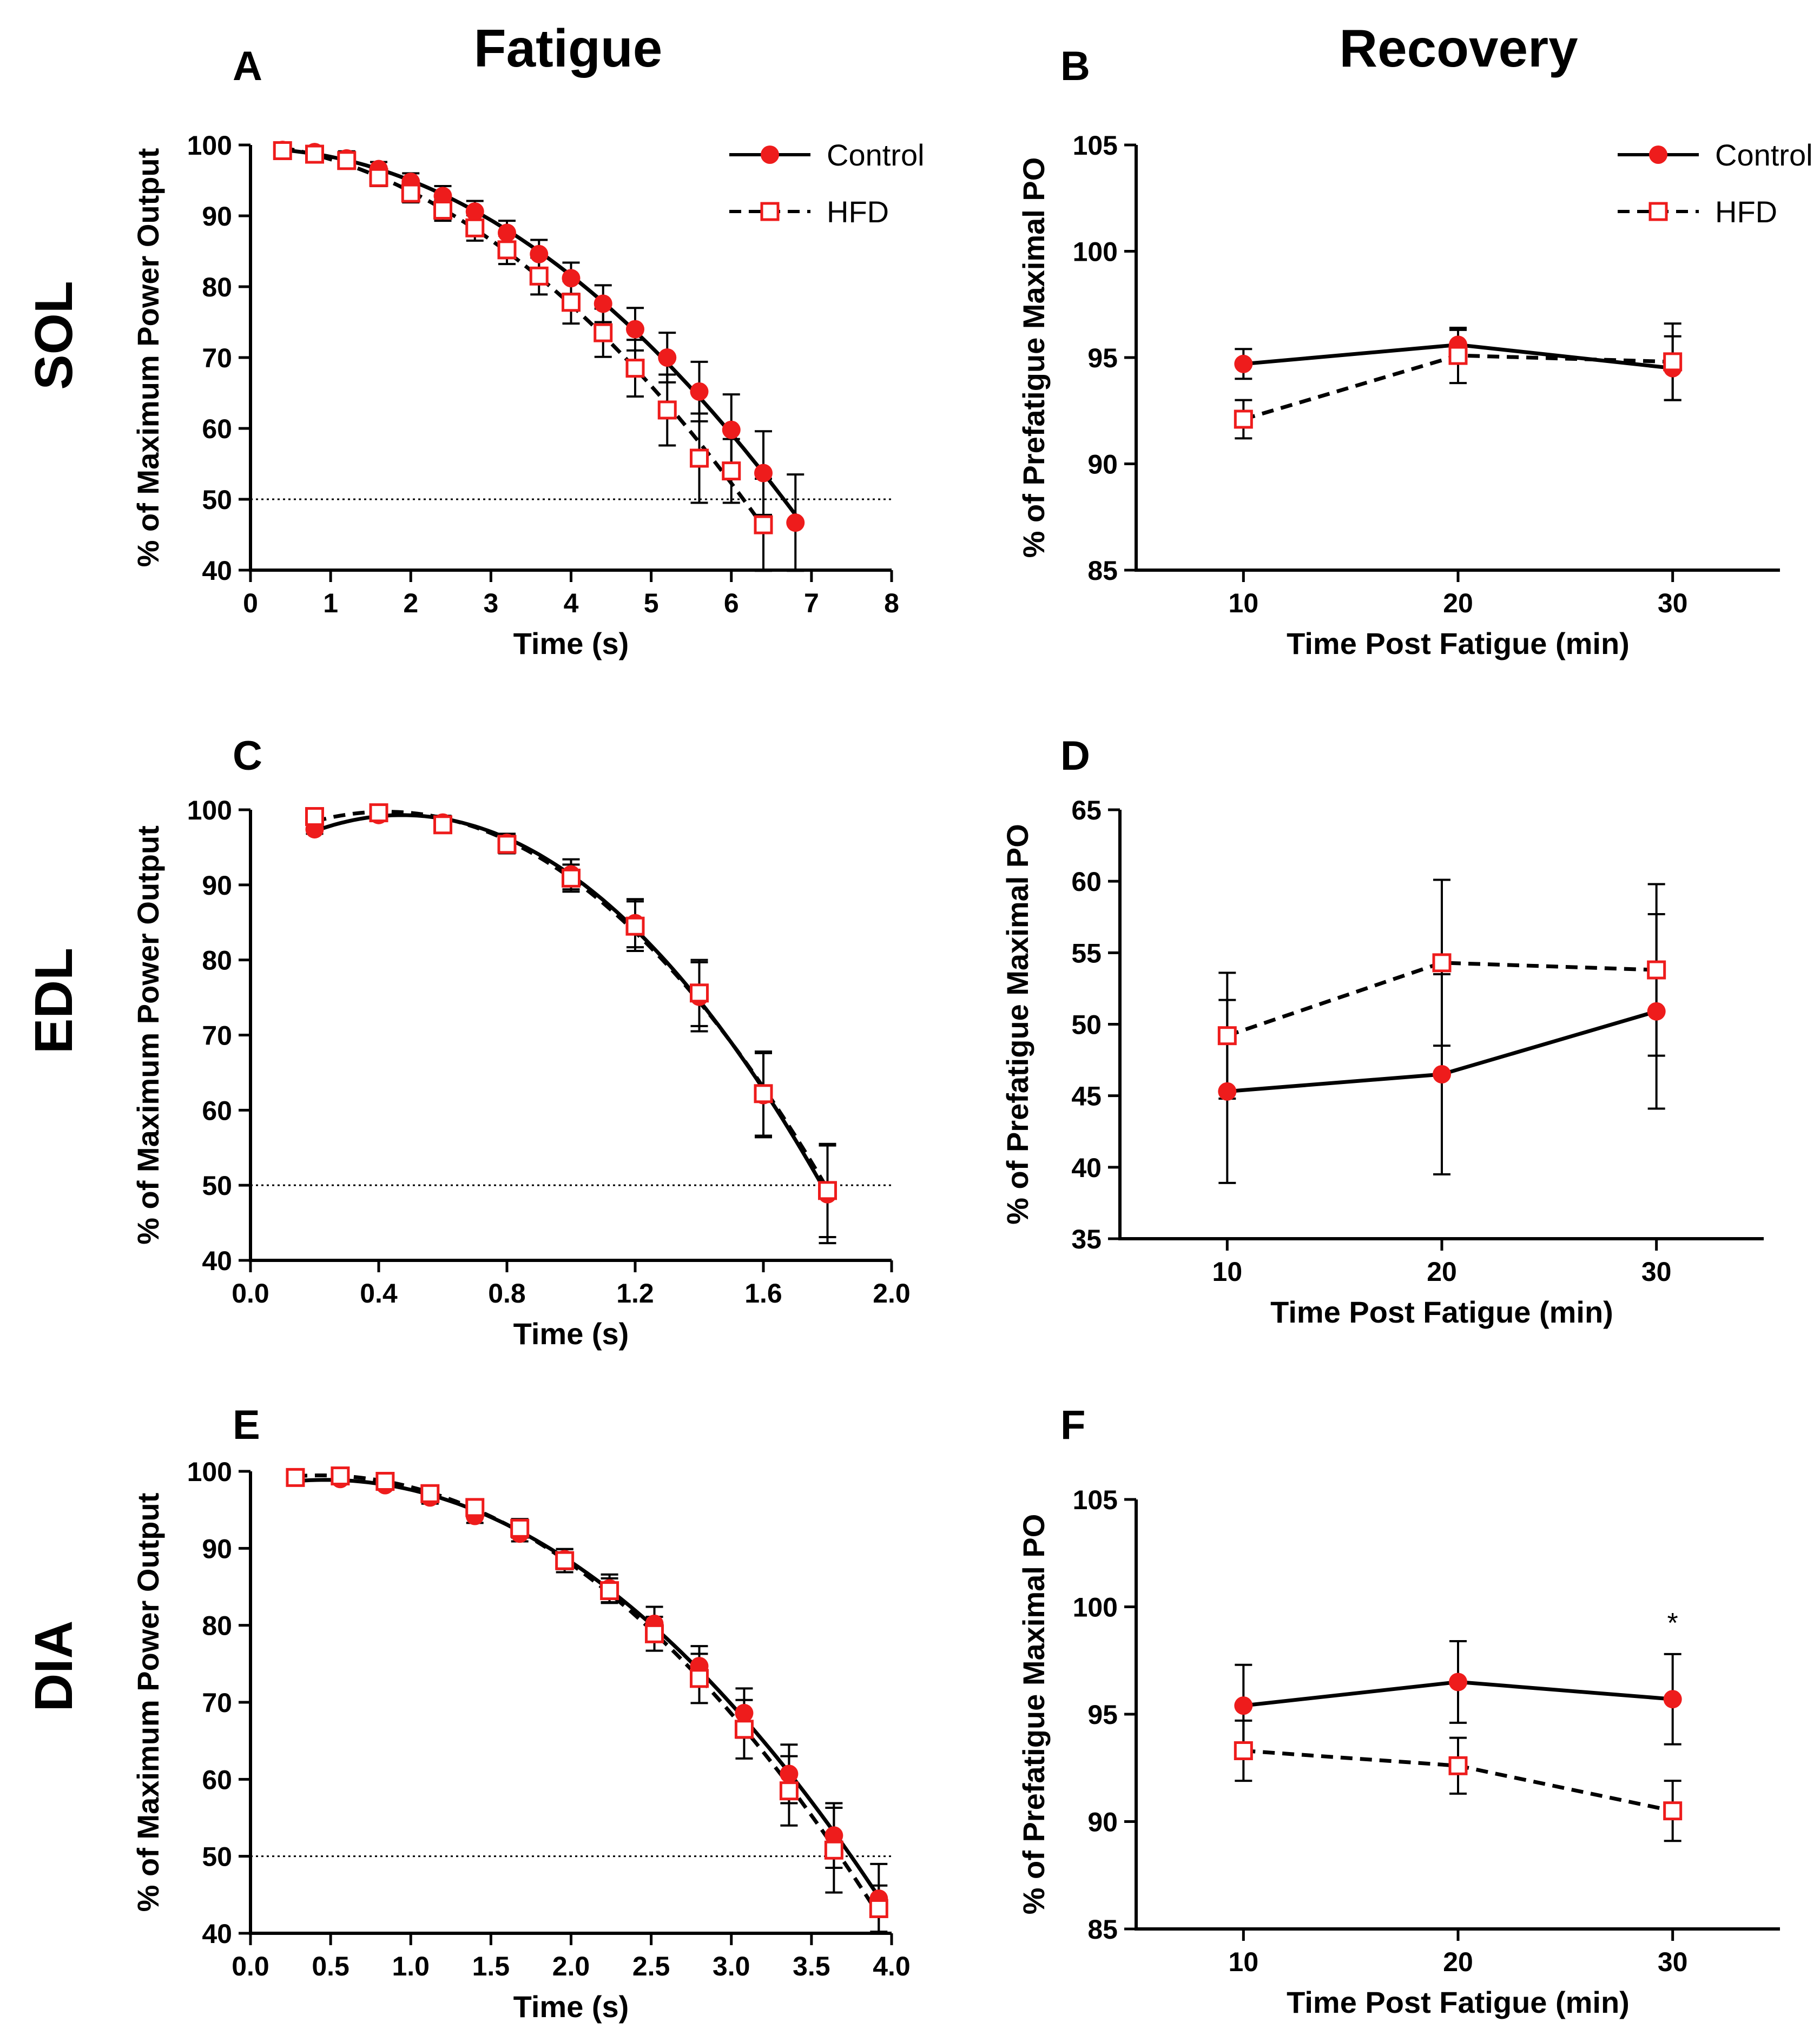  What do you see at coordinates (411, 1966) in the screenshot?
I see `x-tick-label: 1.0` at bounding box center [411, 1966].